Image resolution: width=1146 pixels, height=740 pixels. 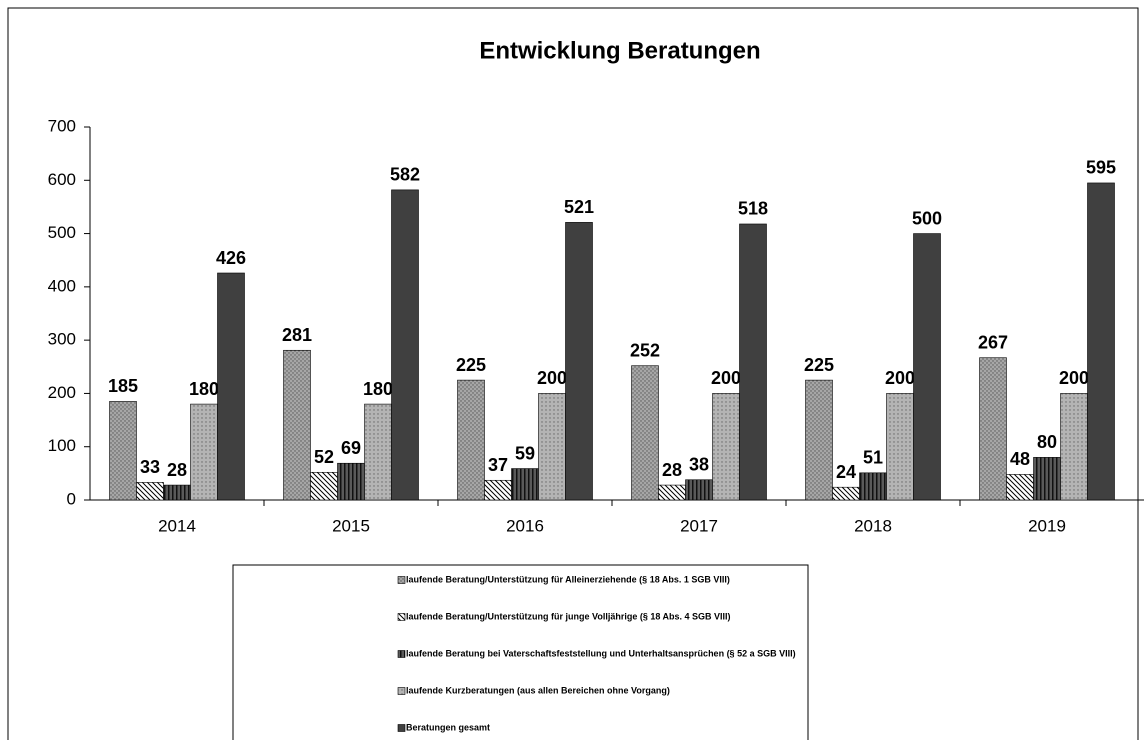 What do you see at coordinates (993, 342) in the screenshot?
I see `value-label: 267` at bounding box center [993, 342].